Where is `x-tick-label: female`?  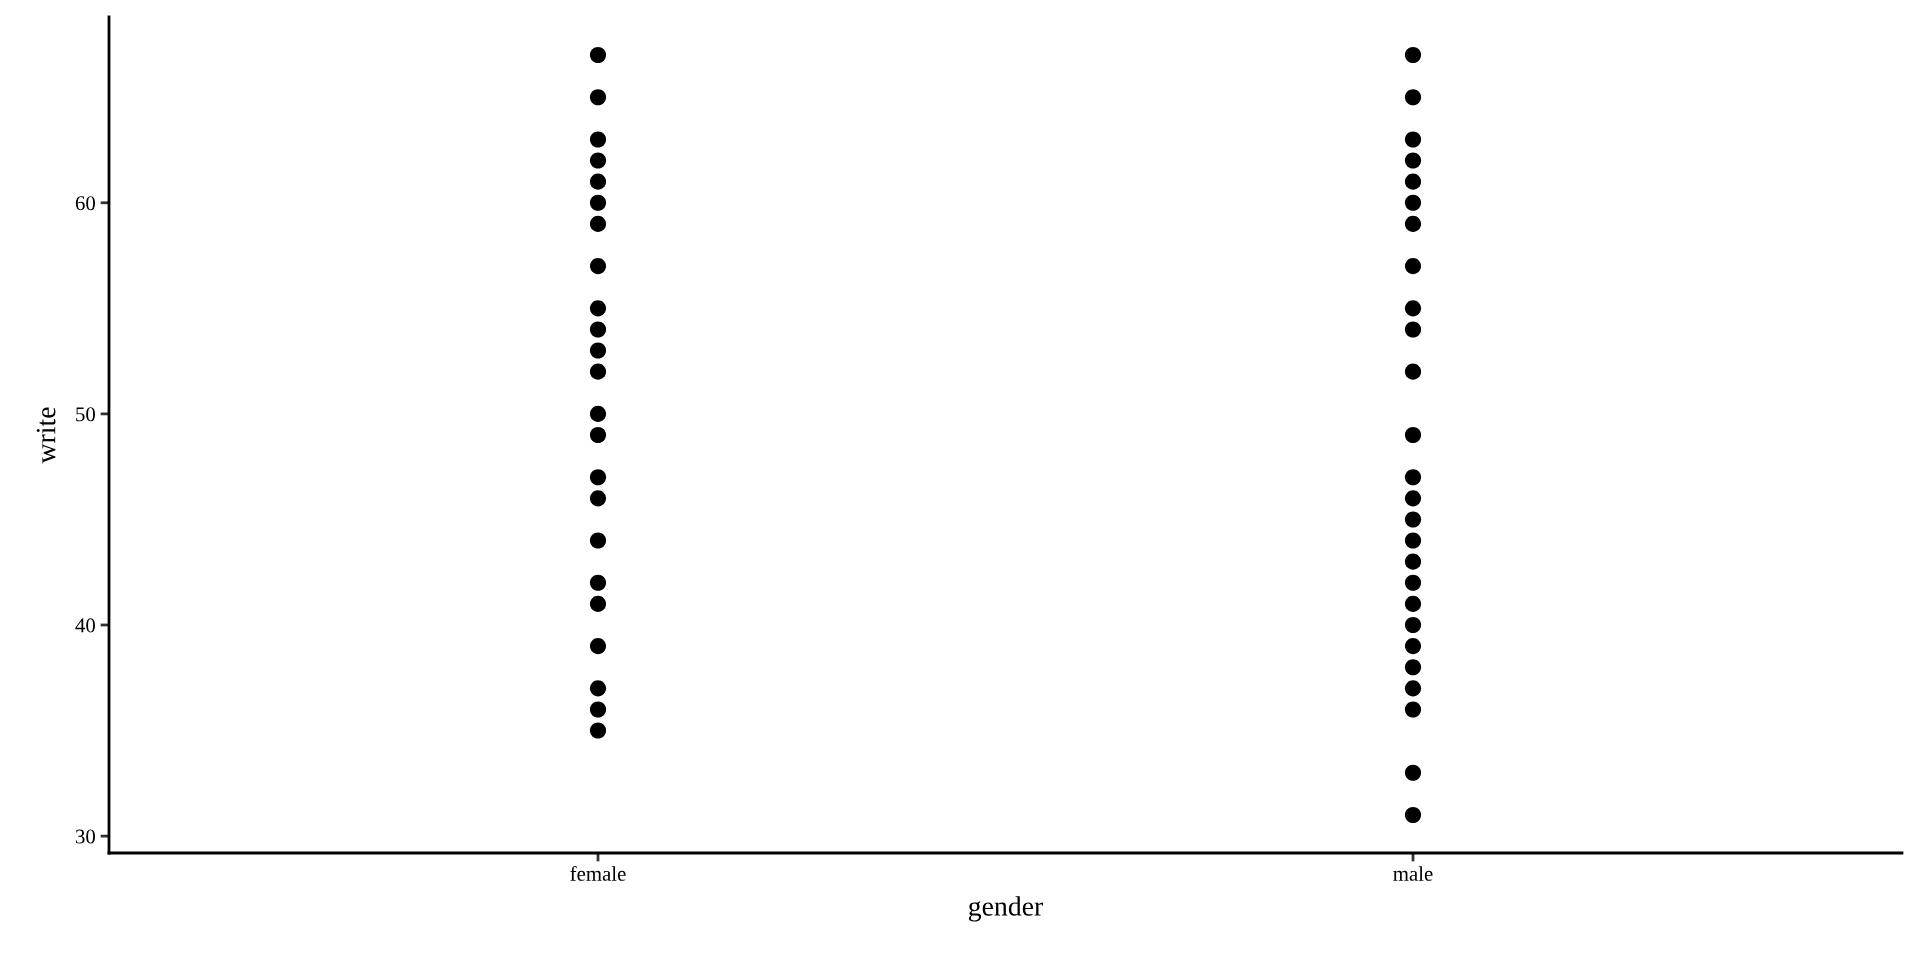
x-tick-label: female is located at coordinates (598, 873).